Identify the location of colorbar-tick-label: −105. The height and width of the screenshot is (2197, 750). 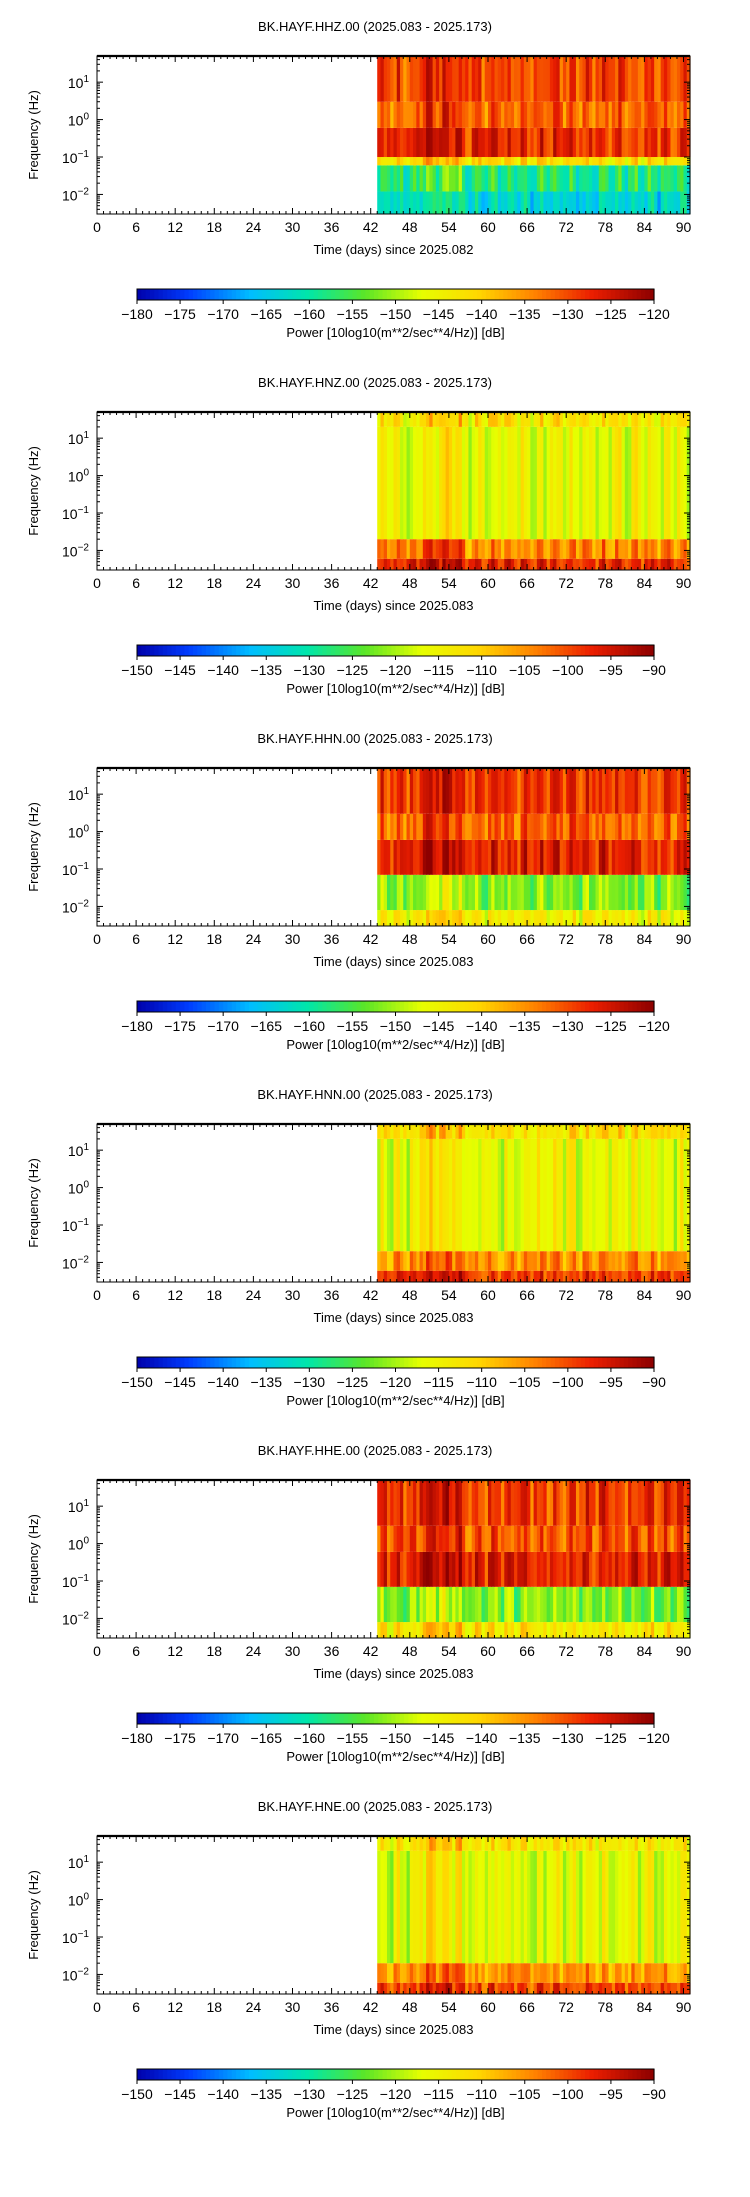
(525, 1382).